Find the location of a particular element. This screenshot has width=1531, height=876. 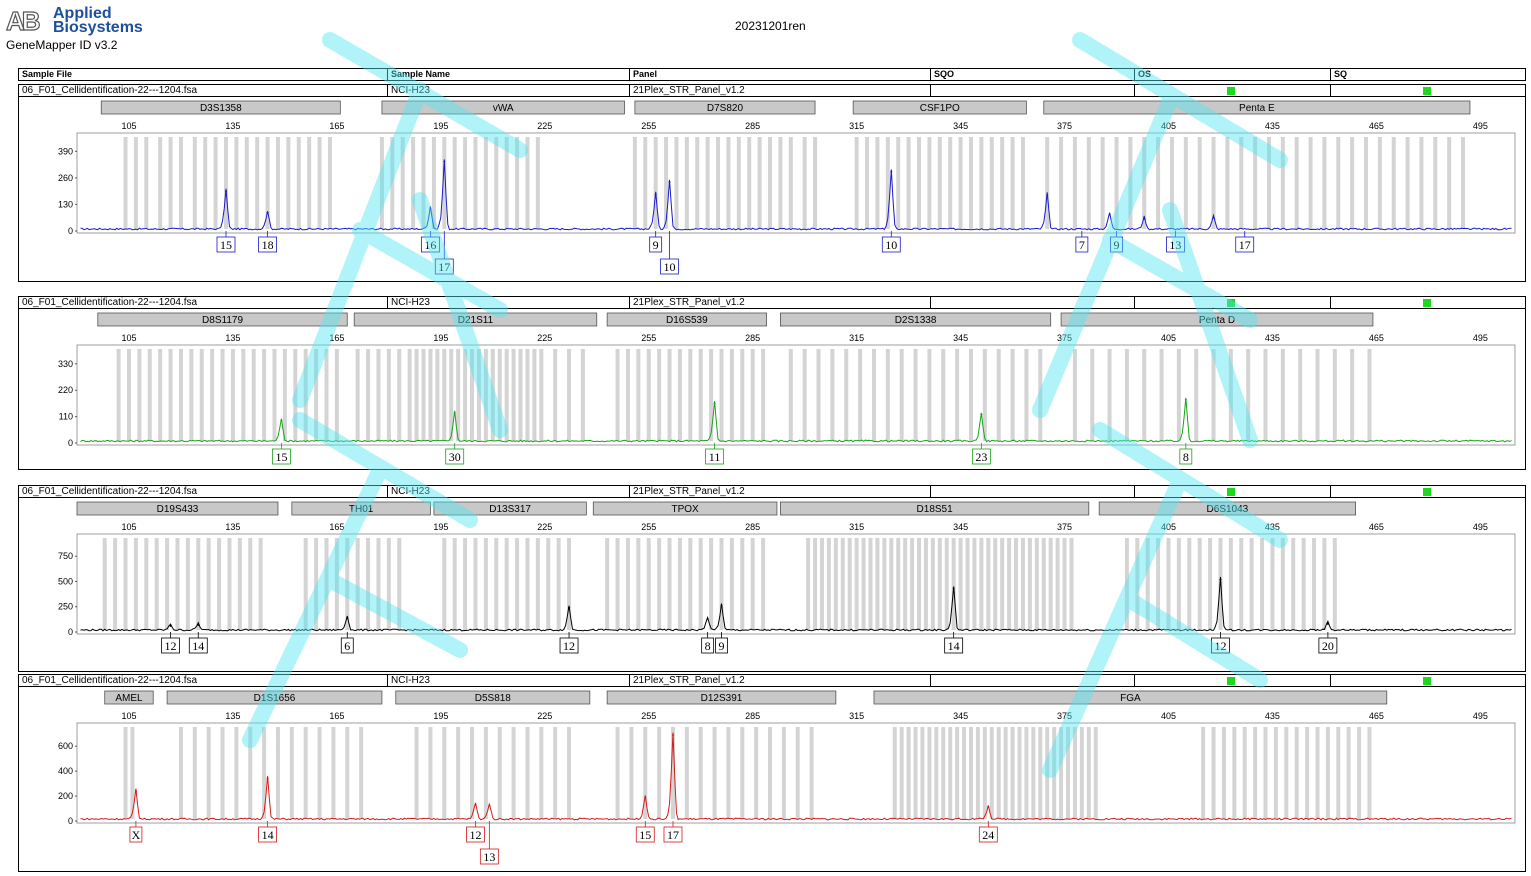

allele-call-label: 12 is located at coordinates (171, 646).